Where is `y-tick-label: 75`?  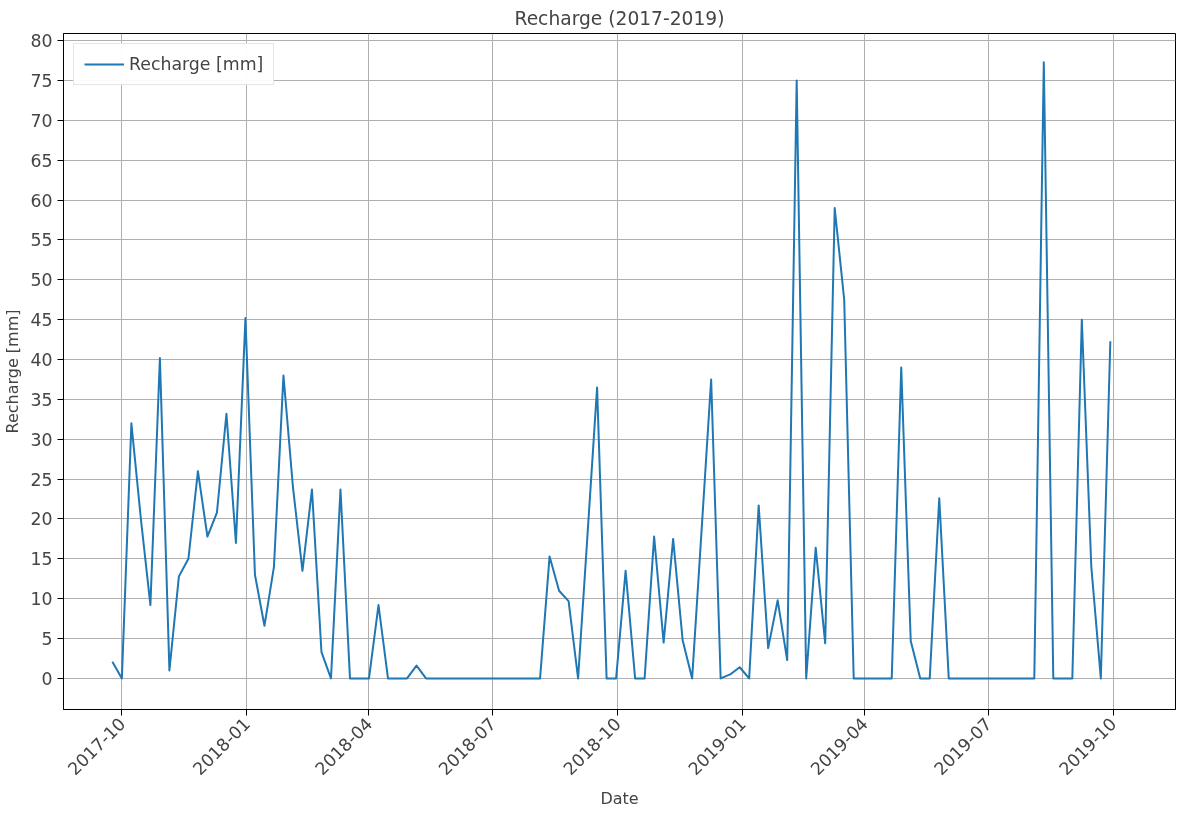 y-tick-label: 75 is located at coordinates (41, 81).